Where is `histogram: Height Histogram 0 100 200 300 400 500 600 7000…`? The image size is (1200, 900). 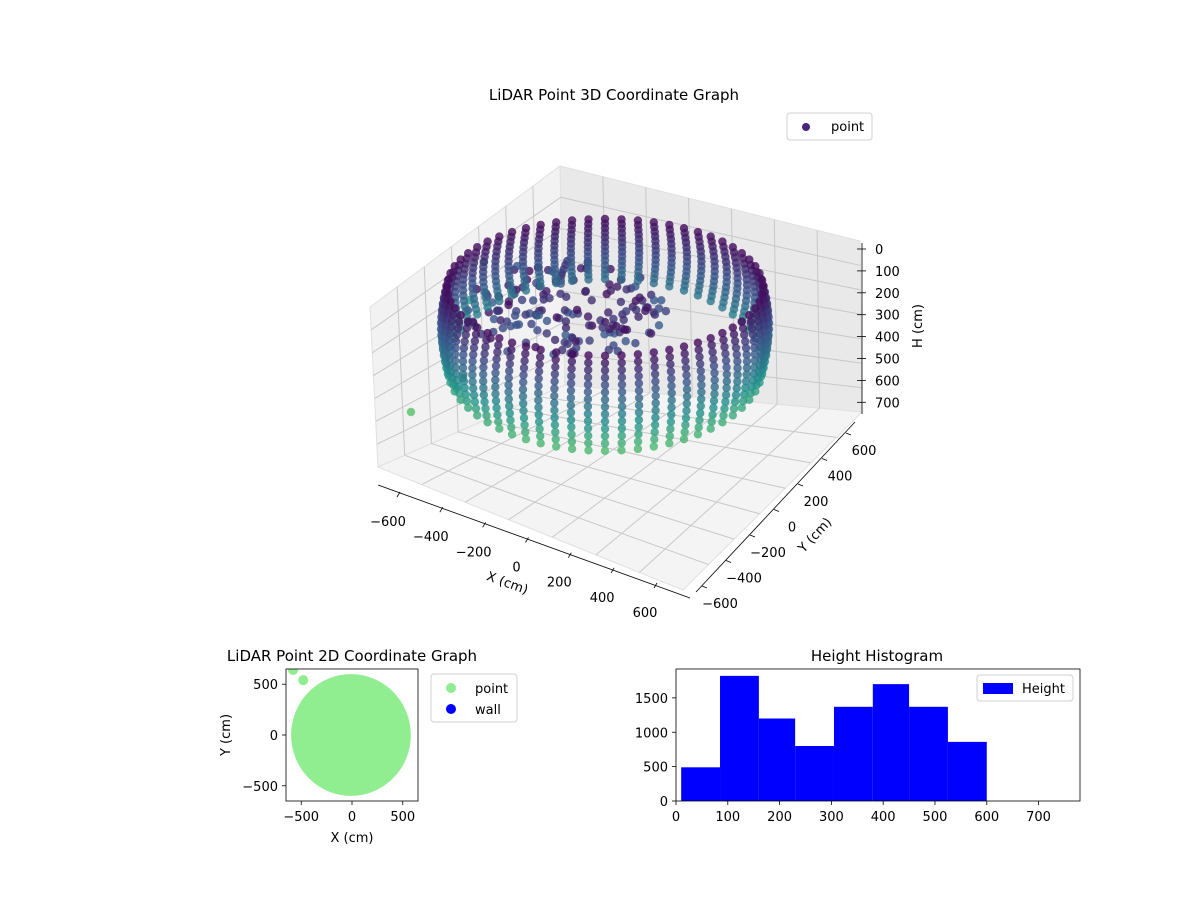
histogram: Height Histogram 0 100 200 300 400 500 600 7000… is located at coordinates (858, 736).